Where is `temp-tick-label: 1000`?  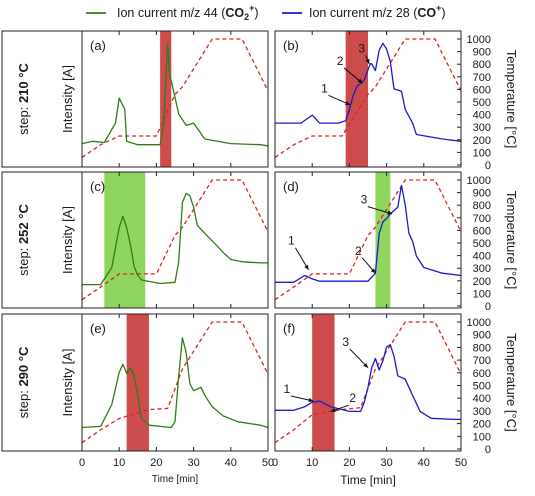 temp-tick-label: 1000 is located at coordinates (479, 323).